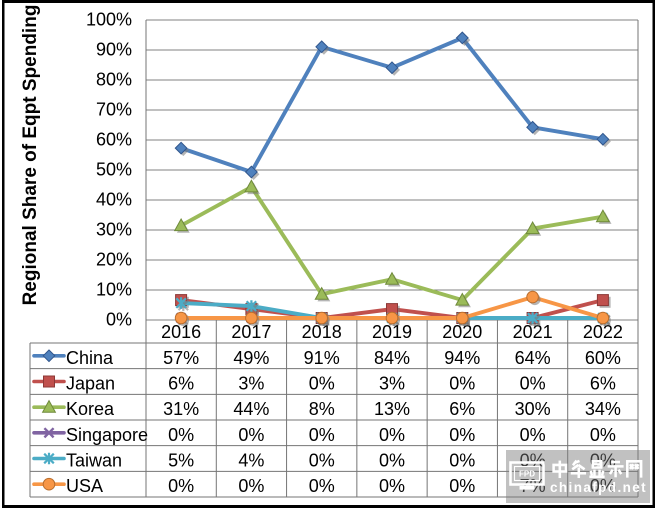 The width and height of the screenshot is (656, 509). What do you see at coordinates (109, 20) in the screenshot?
I see `svg-text: 100%` at bounding box center [109, 20].